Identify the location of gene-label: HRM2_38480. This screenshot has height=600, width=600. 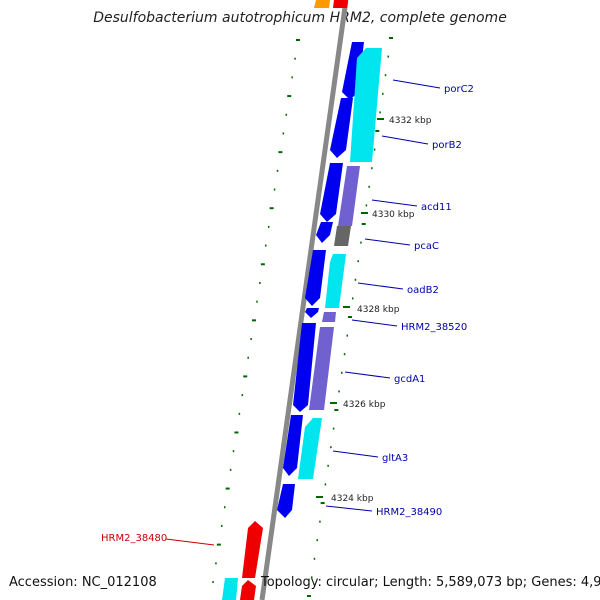
(158, 539).